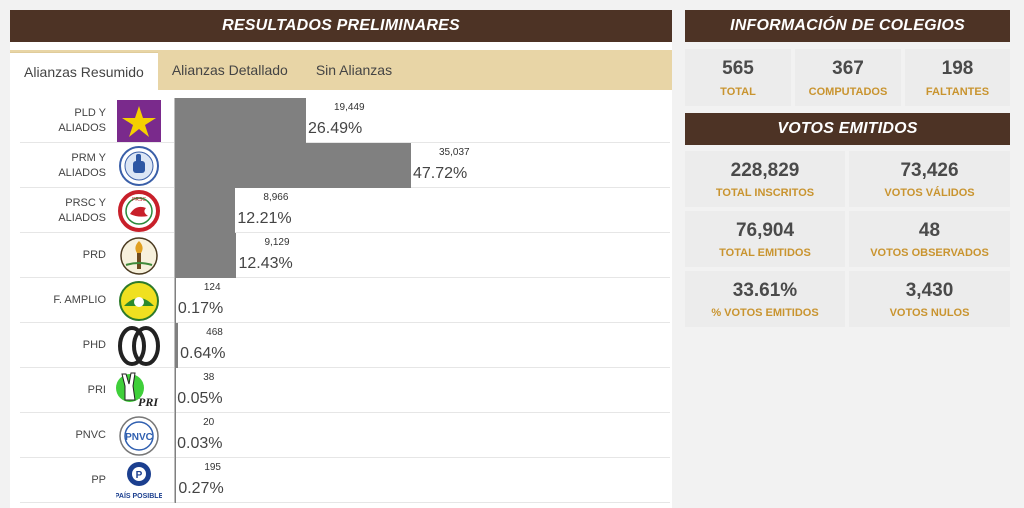 This screenshot has width=1024, height=508. Describe the element at coordinates (847, 26) in the screenshot. I see `colegios-title: INFORMACIÓN DE COLEGIOS` at that location.